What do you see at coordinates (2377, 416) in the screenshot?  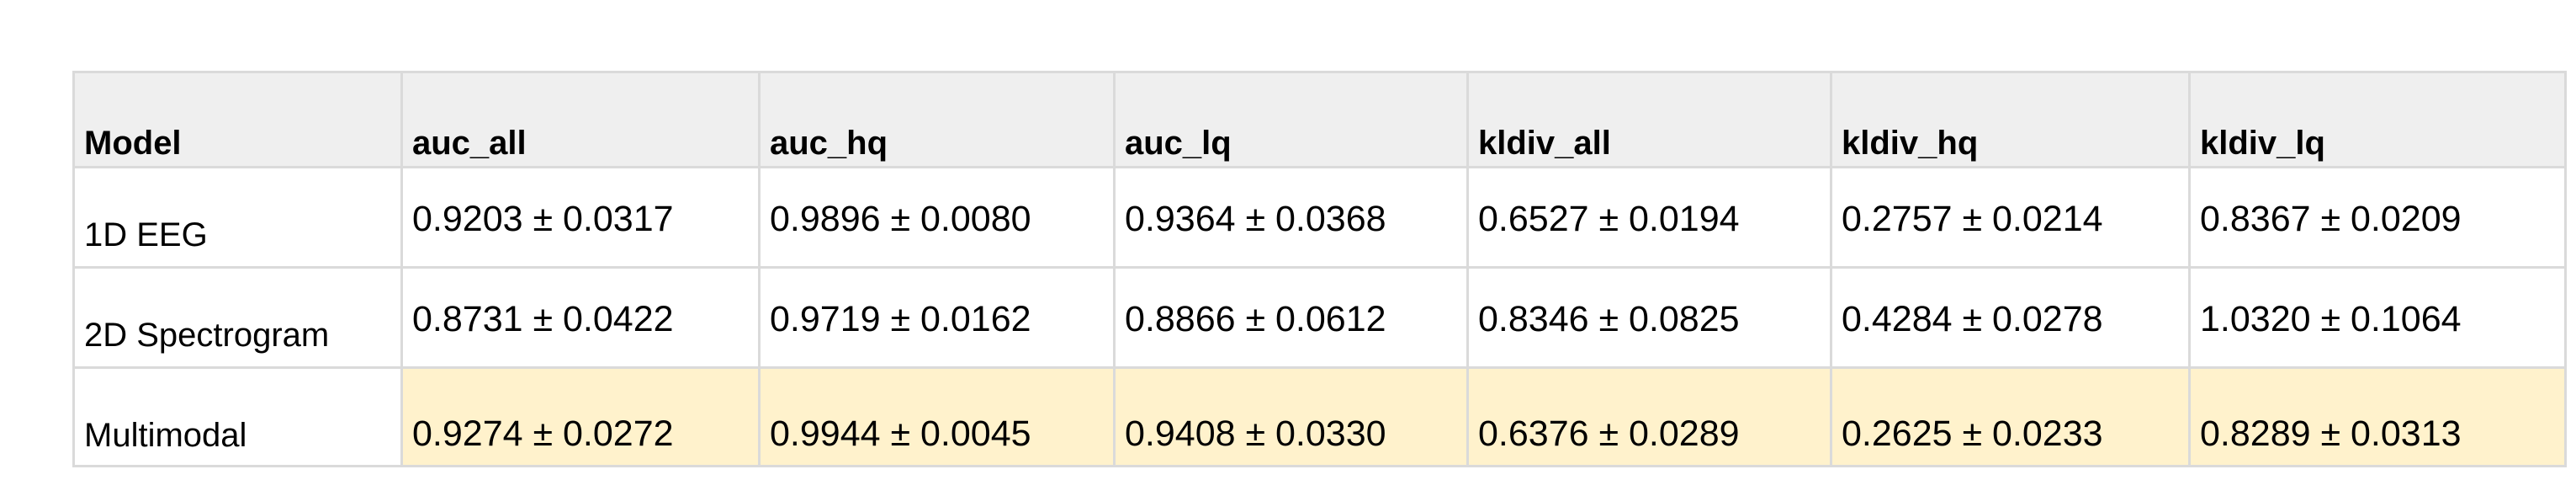 I see `kldiv-lq-cell: 0.8289 ± 0.0313` at bounding box center [2377, 416].